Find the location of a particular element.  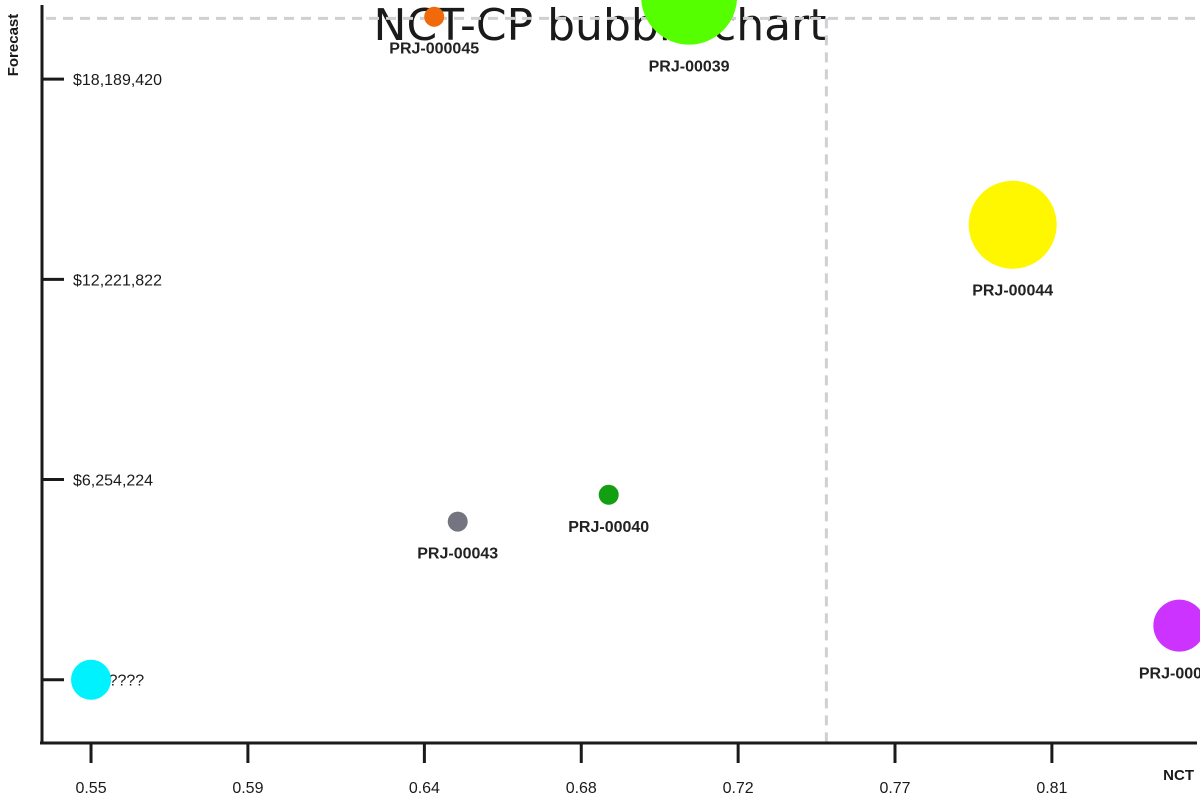

x-axis-label: NCT is located at coordinates (1178, 775).